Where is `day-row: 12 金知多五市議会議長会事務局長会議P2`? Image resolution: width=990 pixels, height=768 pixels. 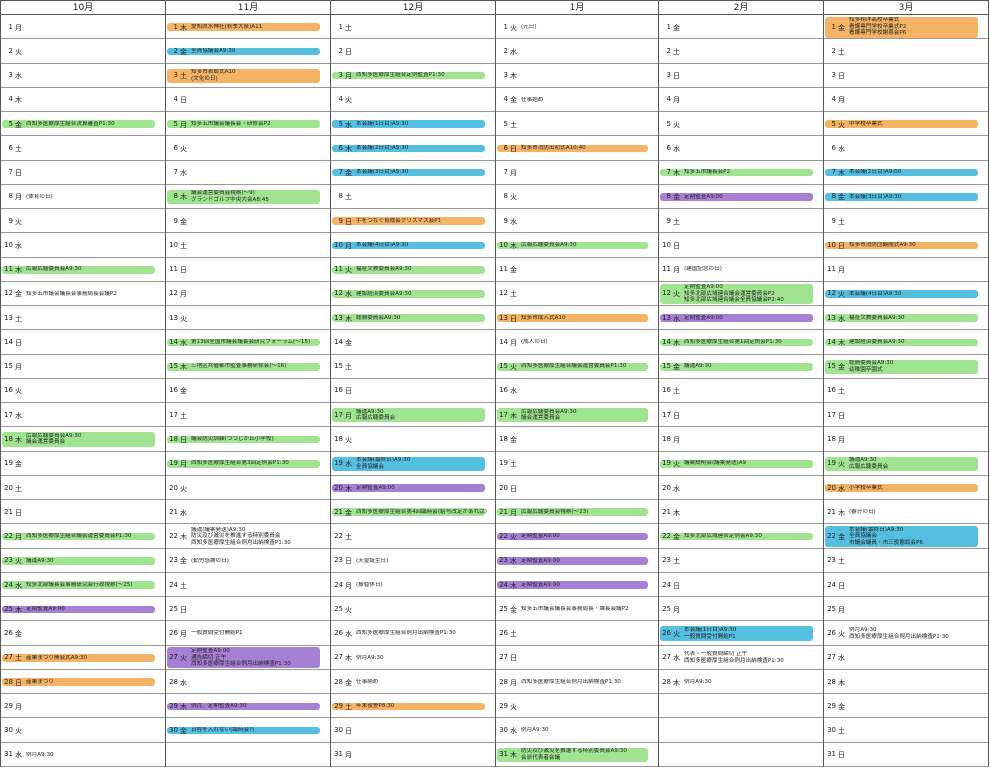
day-row: 12 金知多五市議会議長会事務局長会議P2 is located at coordinates (83, 294).